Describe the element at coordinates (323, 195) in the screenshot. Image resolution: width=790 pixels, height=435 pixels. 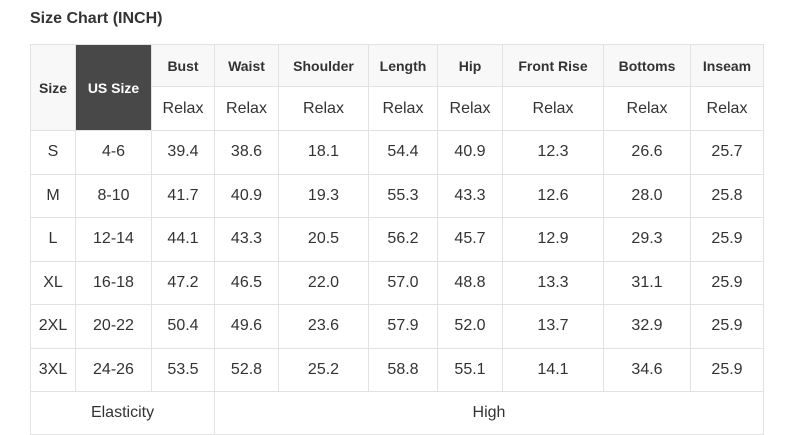
I see `measure-cell: 19.3` at that location.